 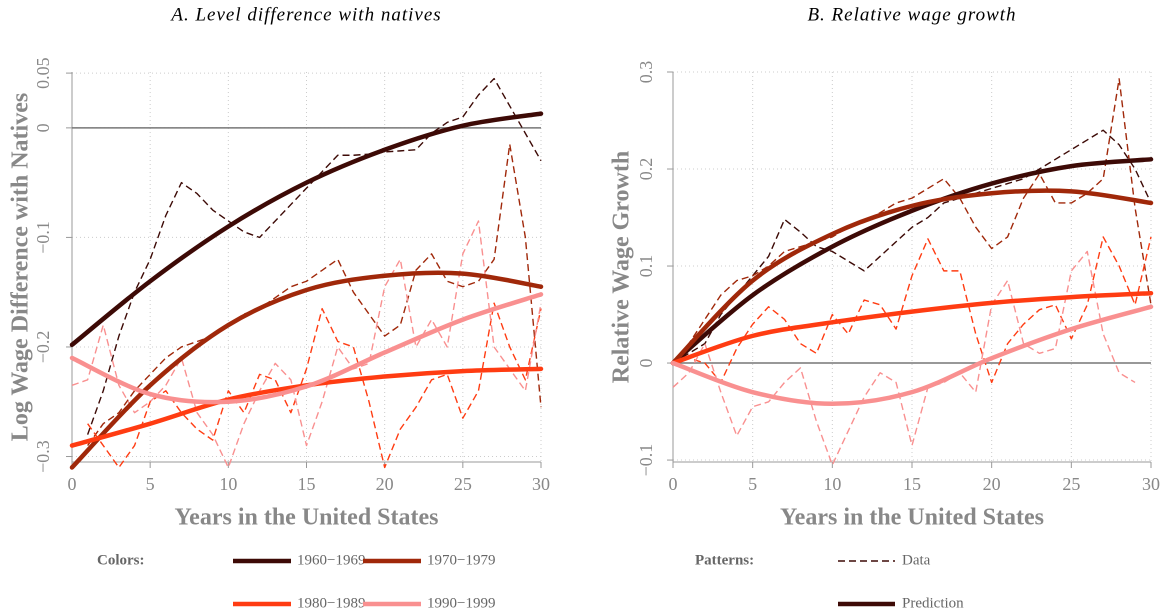 I want to click on legend-label: Prediction, so click(x=933, y=603).